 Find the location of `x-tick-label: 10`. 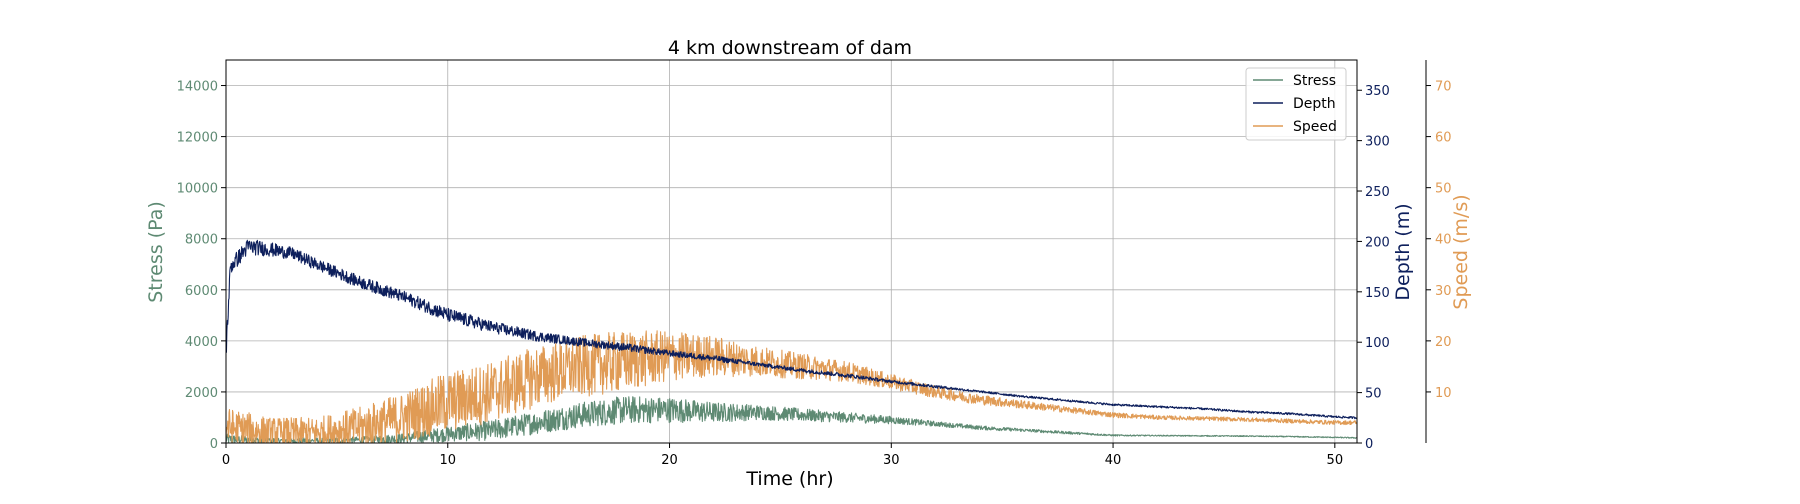

x-tick-label: 10 is located at coordinates (447, 460).